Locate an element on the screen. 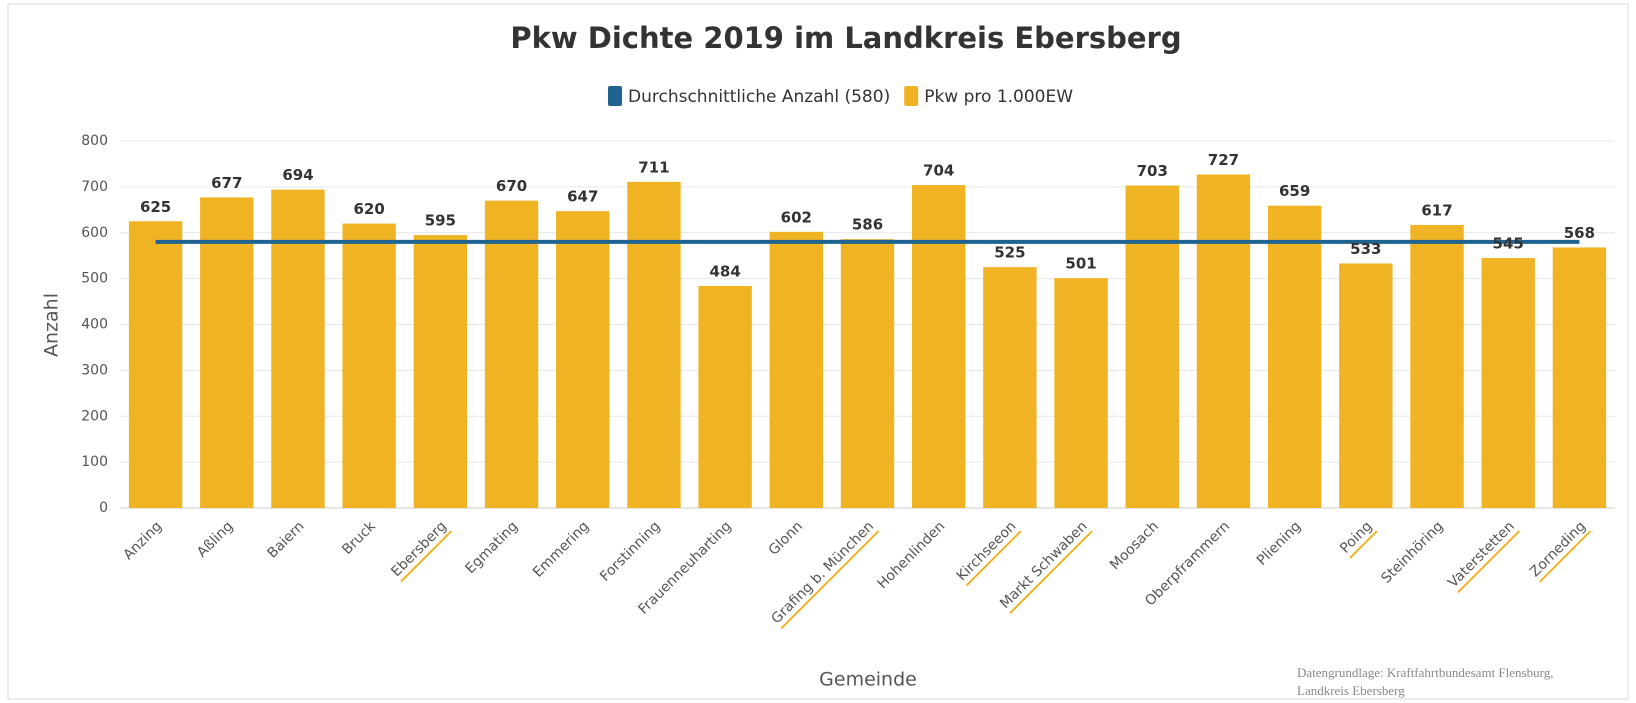  y-tick-label: 300 is located at coordinates (94, 370).